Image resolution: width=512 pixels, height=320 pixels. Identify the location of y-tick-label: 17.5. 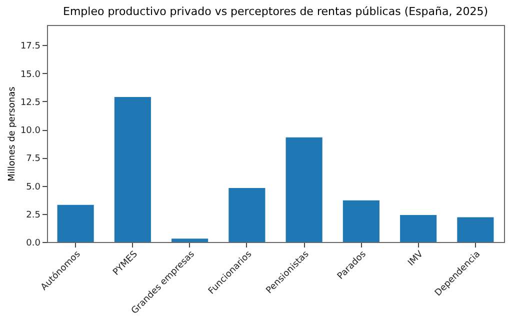
(30, 47).